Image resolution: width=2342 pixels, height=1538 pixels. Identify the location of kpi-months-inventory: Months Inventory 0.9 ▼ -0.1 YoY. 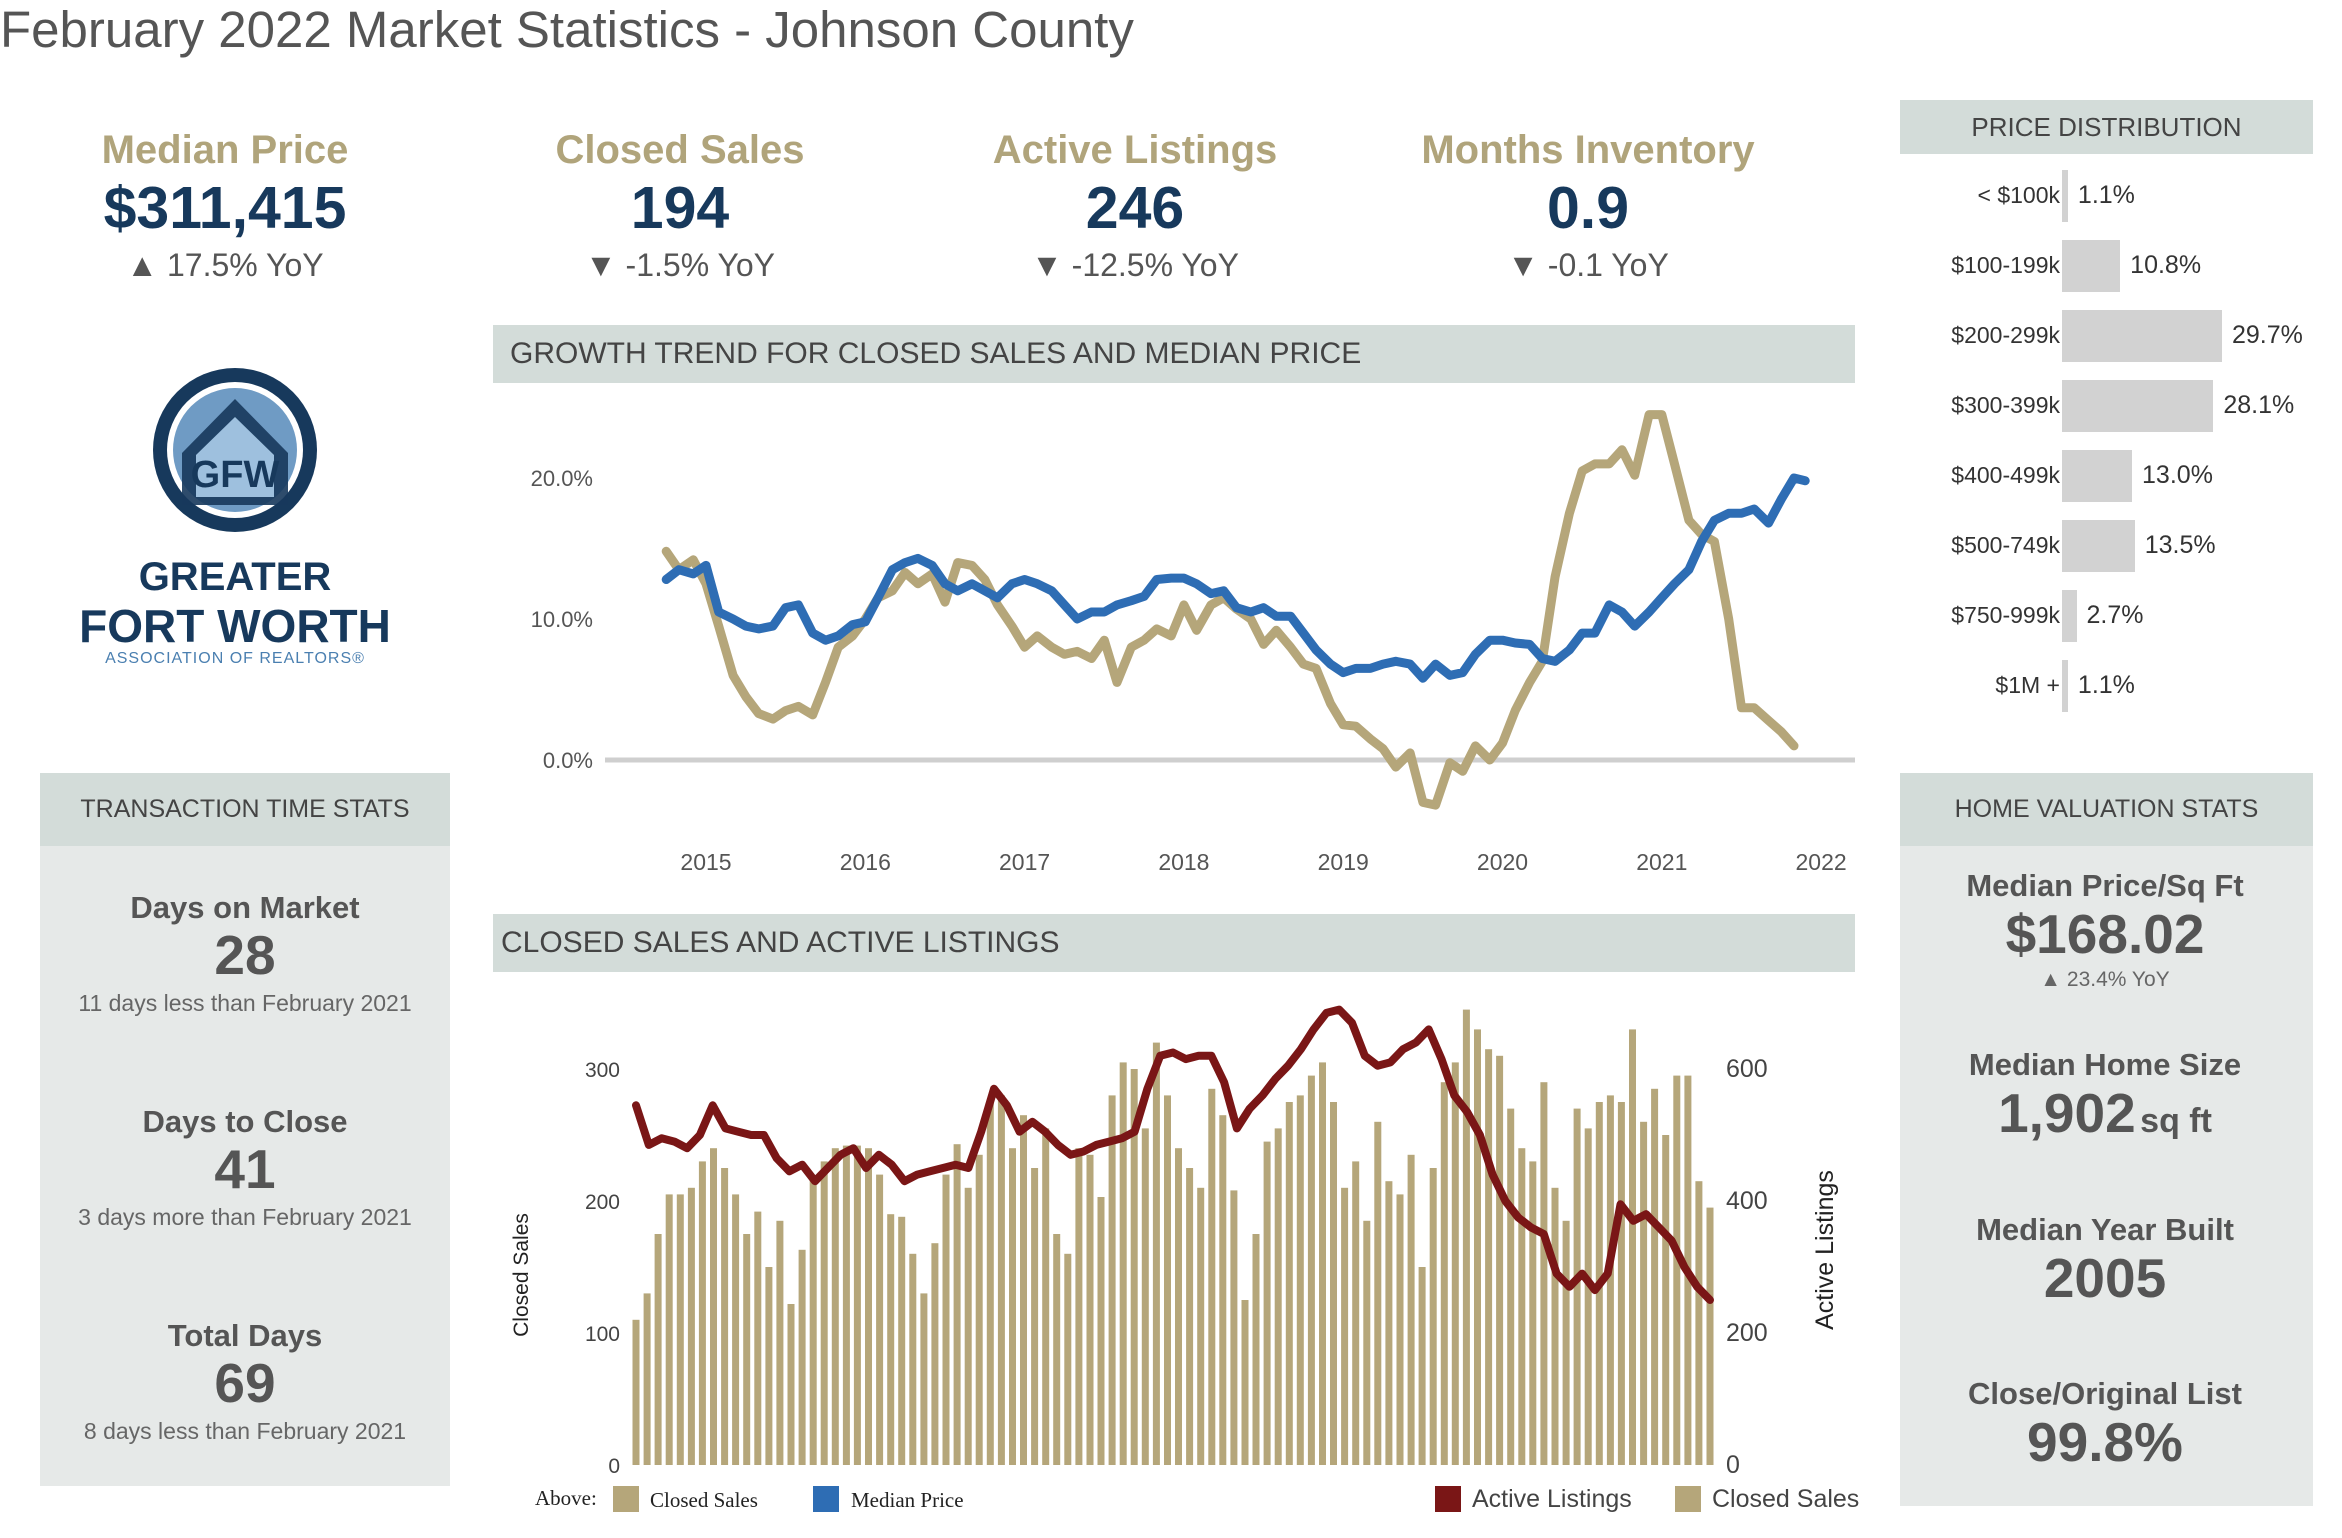
(1588, 206).